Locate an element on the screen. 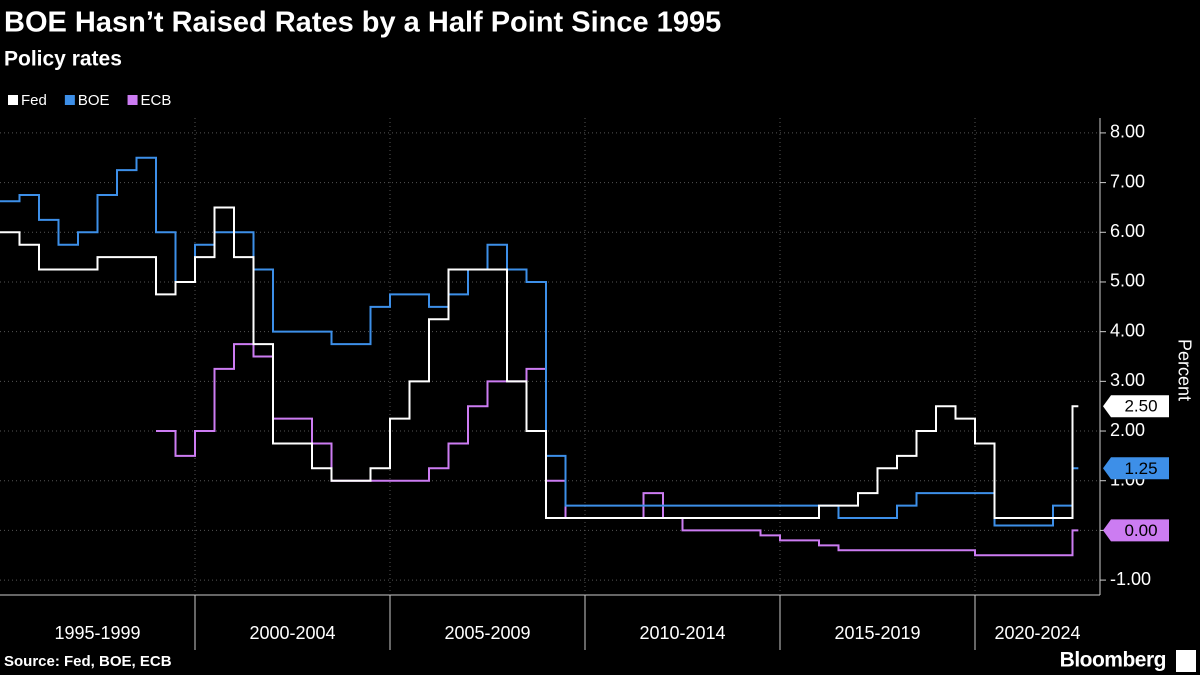  x-tick-label: 2000-2004 is located at coordinates (292, 633).